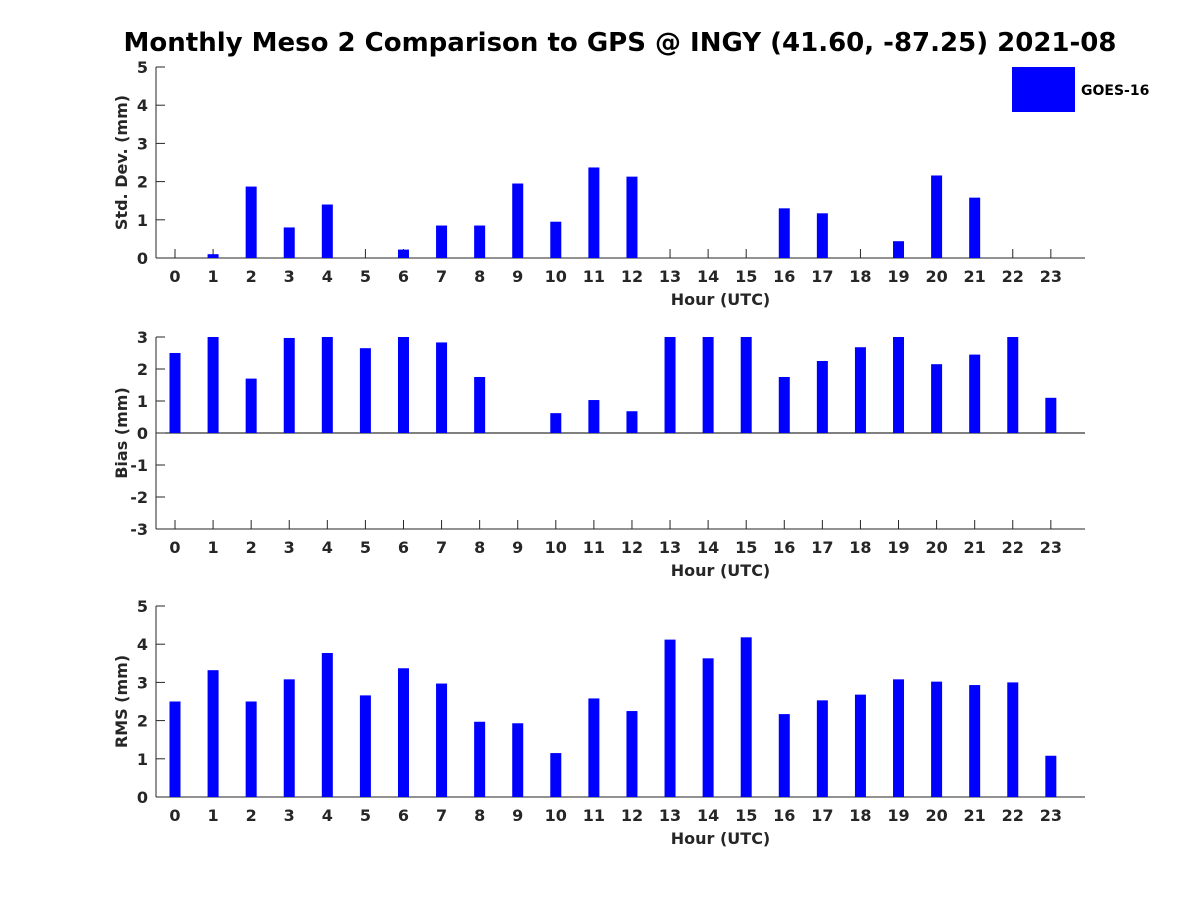 The image size is (1200, 900). Describe the element at coordinates (721, 299) in the screenshot. I see `x-axis-title: Hour (UTC)` at that location.